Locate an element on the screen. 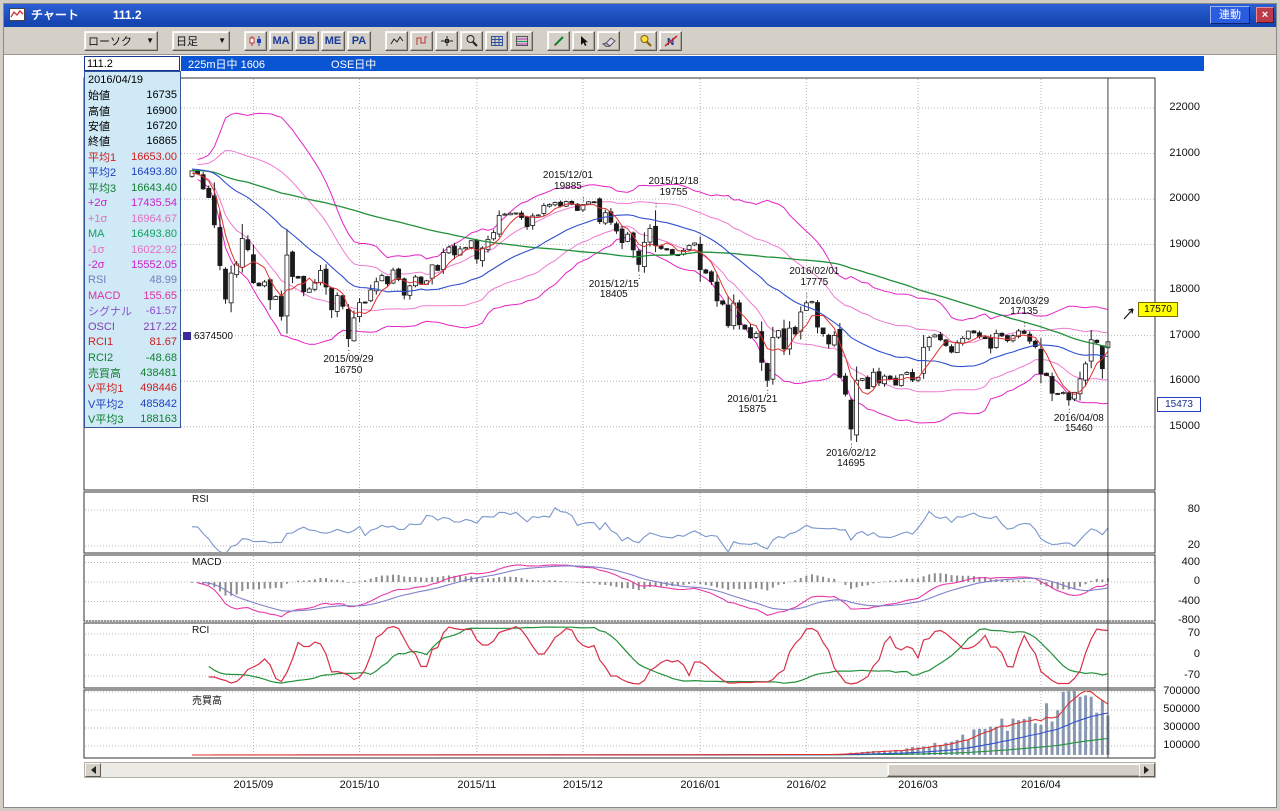  marker-text: 6374500 is located at coordinates (213, 336).